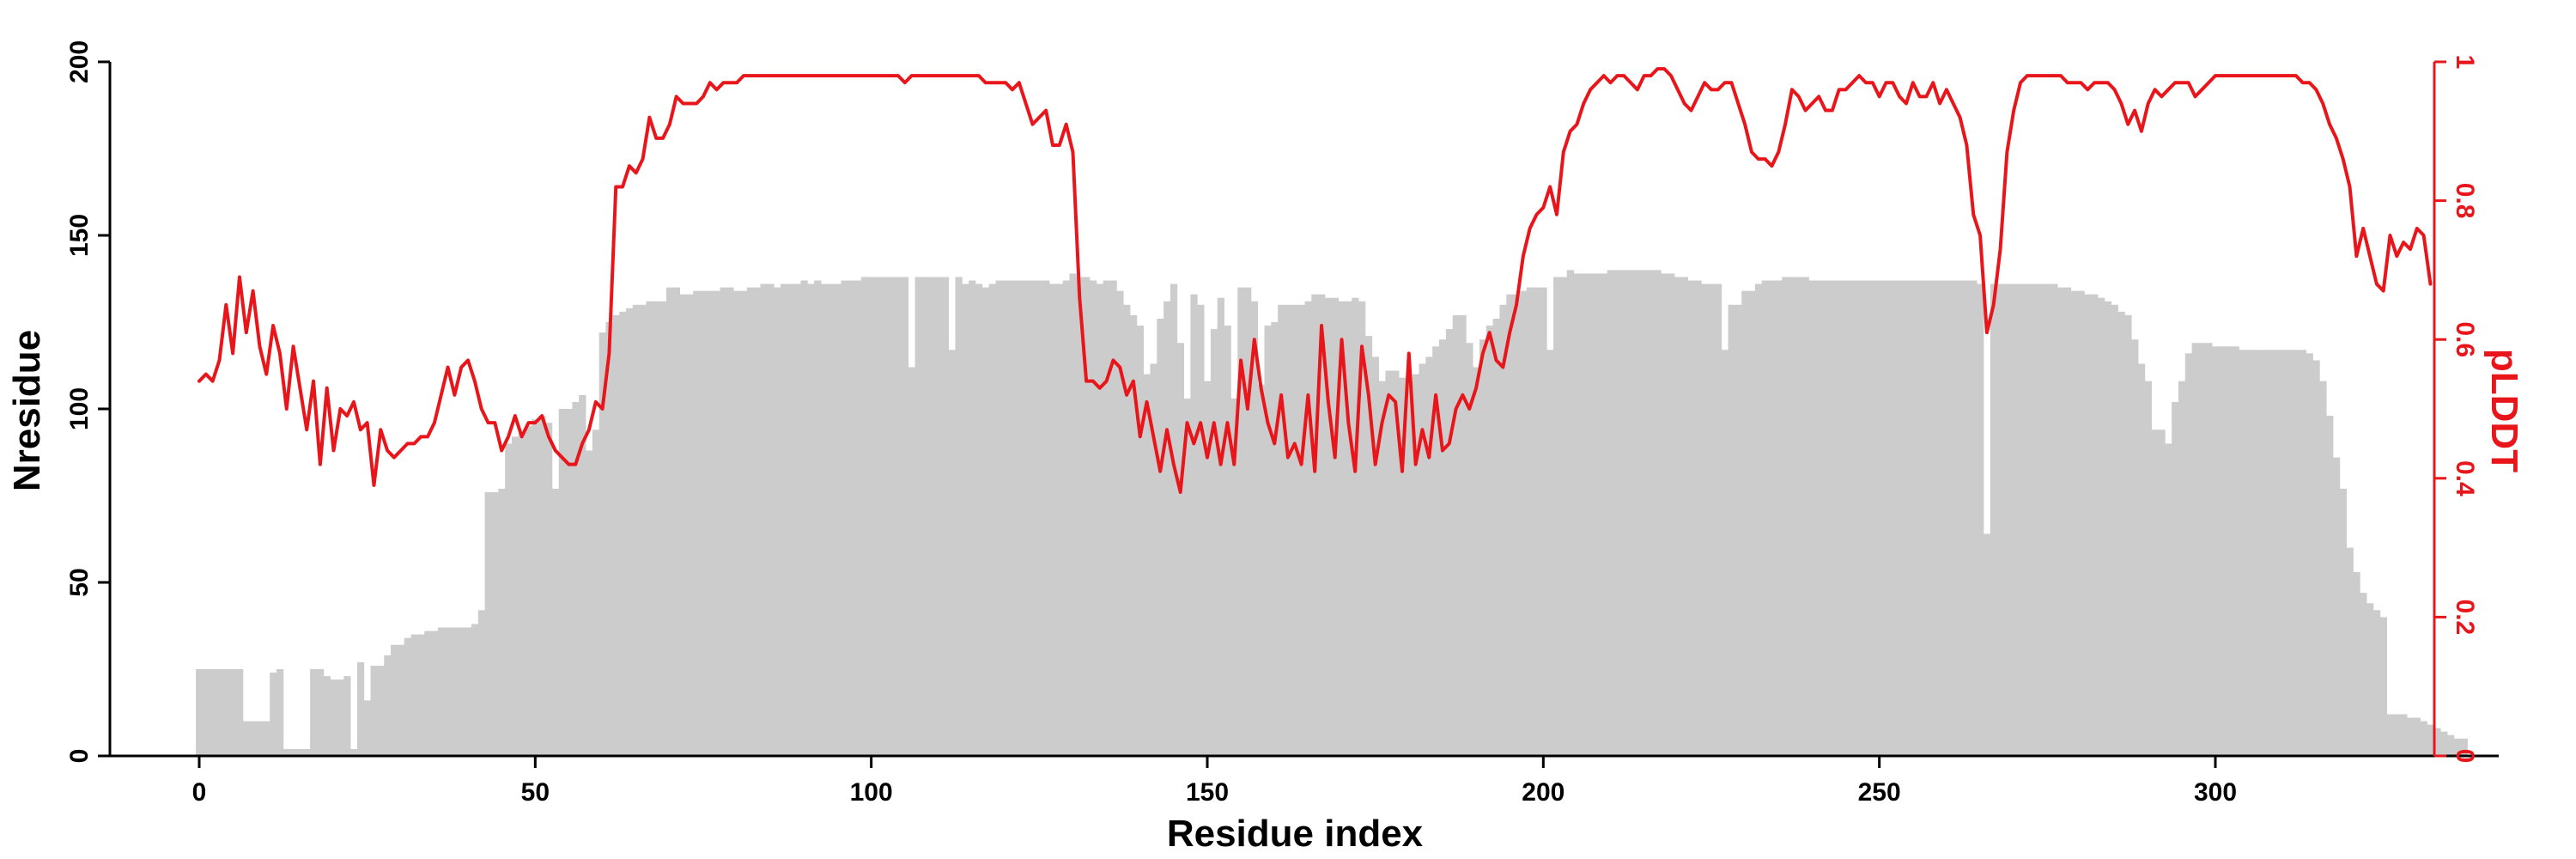  What do you see at coordinates (2215, 793) in the screenshot?
I see `x-tick-label: 300` at bounding box center [2215, 793].